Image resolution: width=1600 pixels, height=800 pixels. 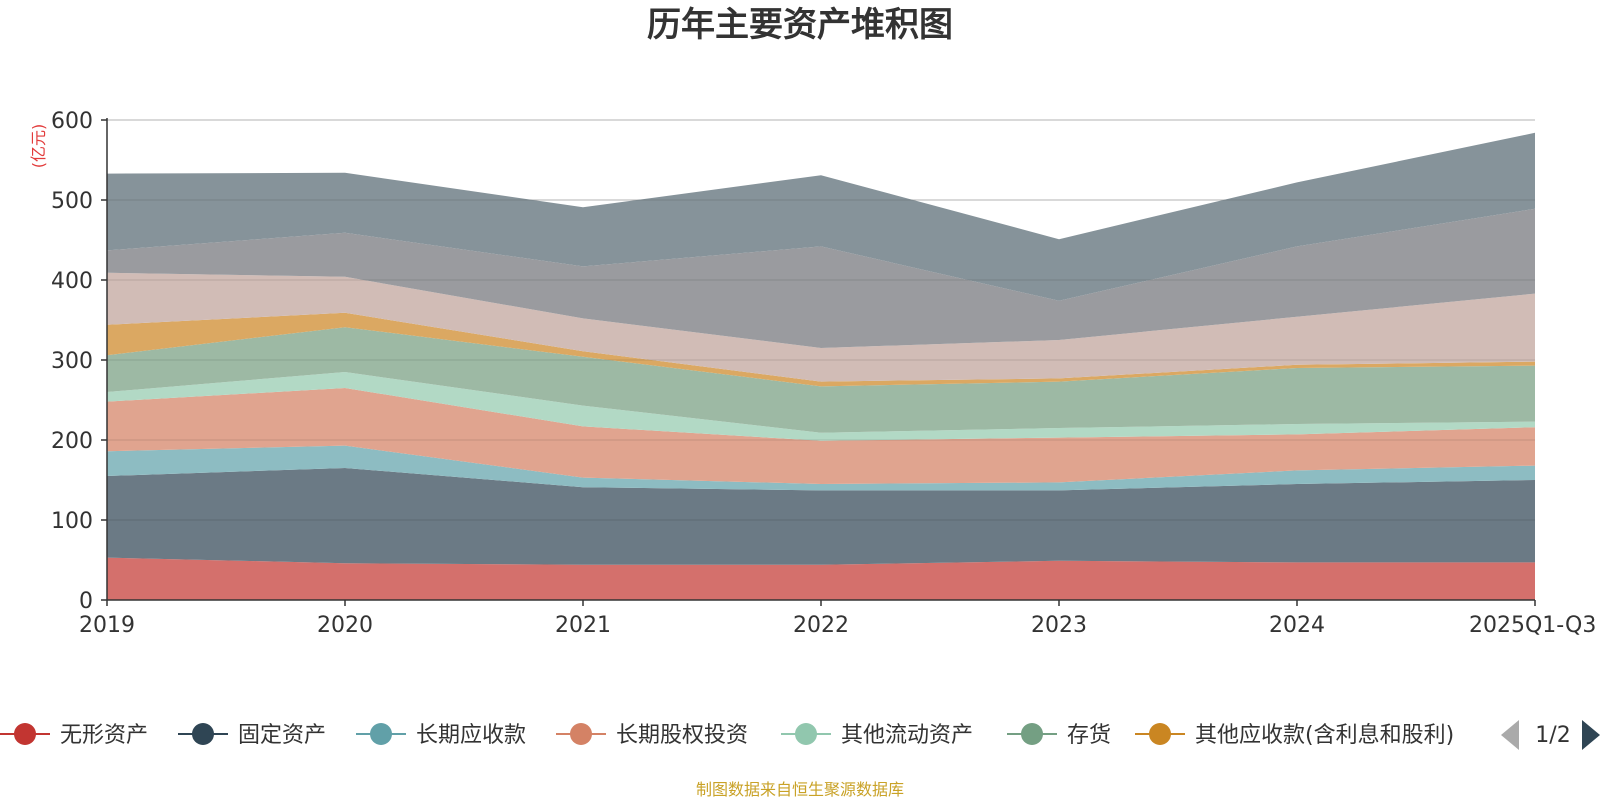 I want to click on legend-label: 长期股权投资, so click(x=682, y=735).